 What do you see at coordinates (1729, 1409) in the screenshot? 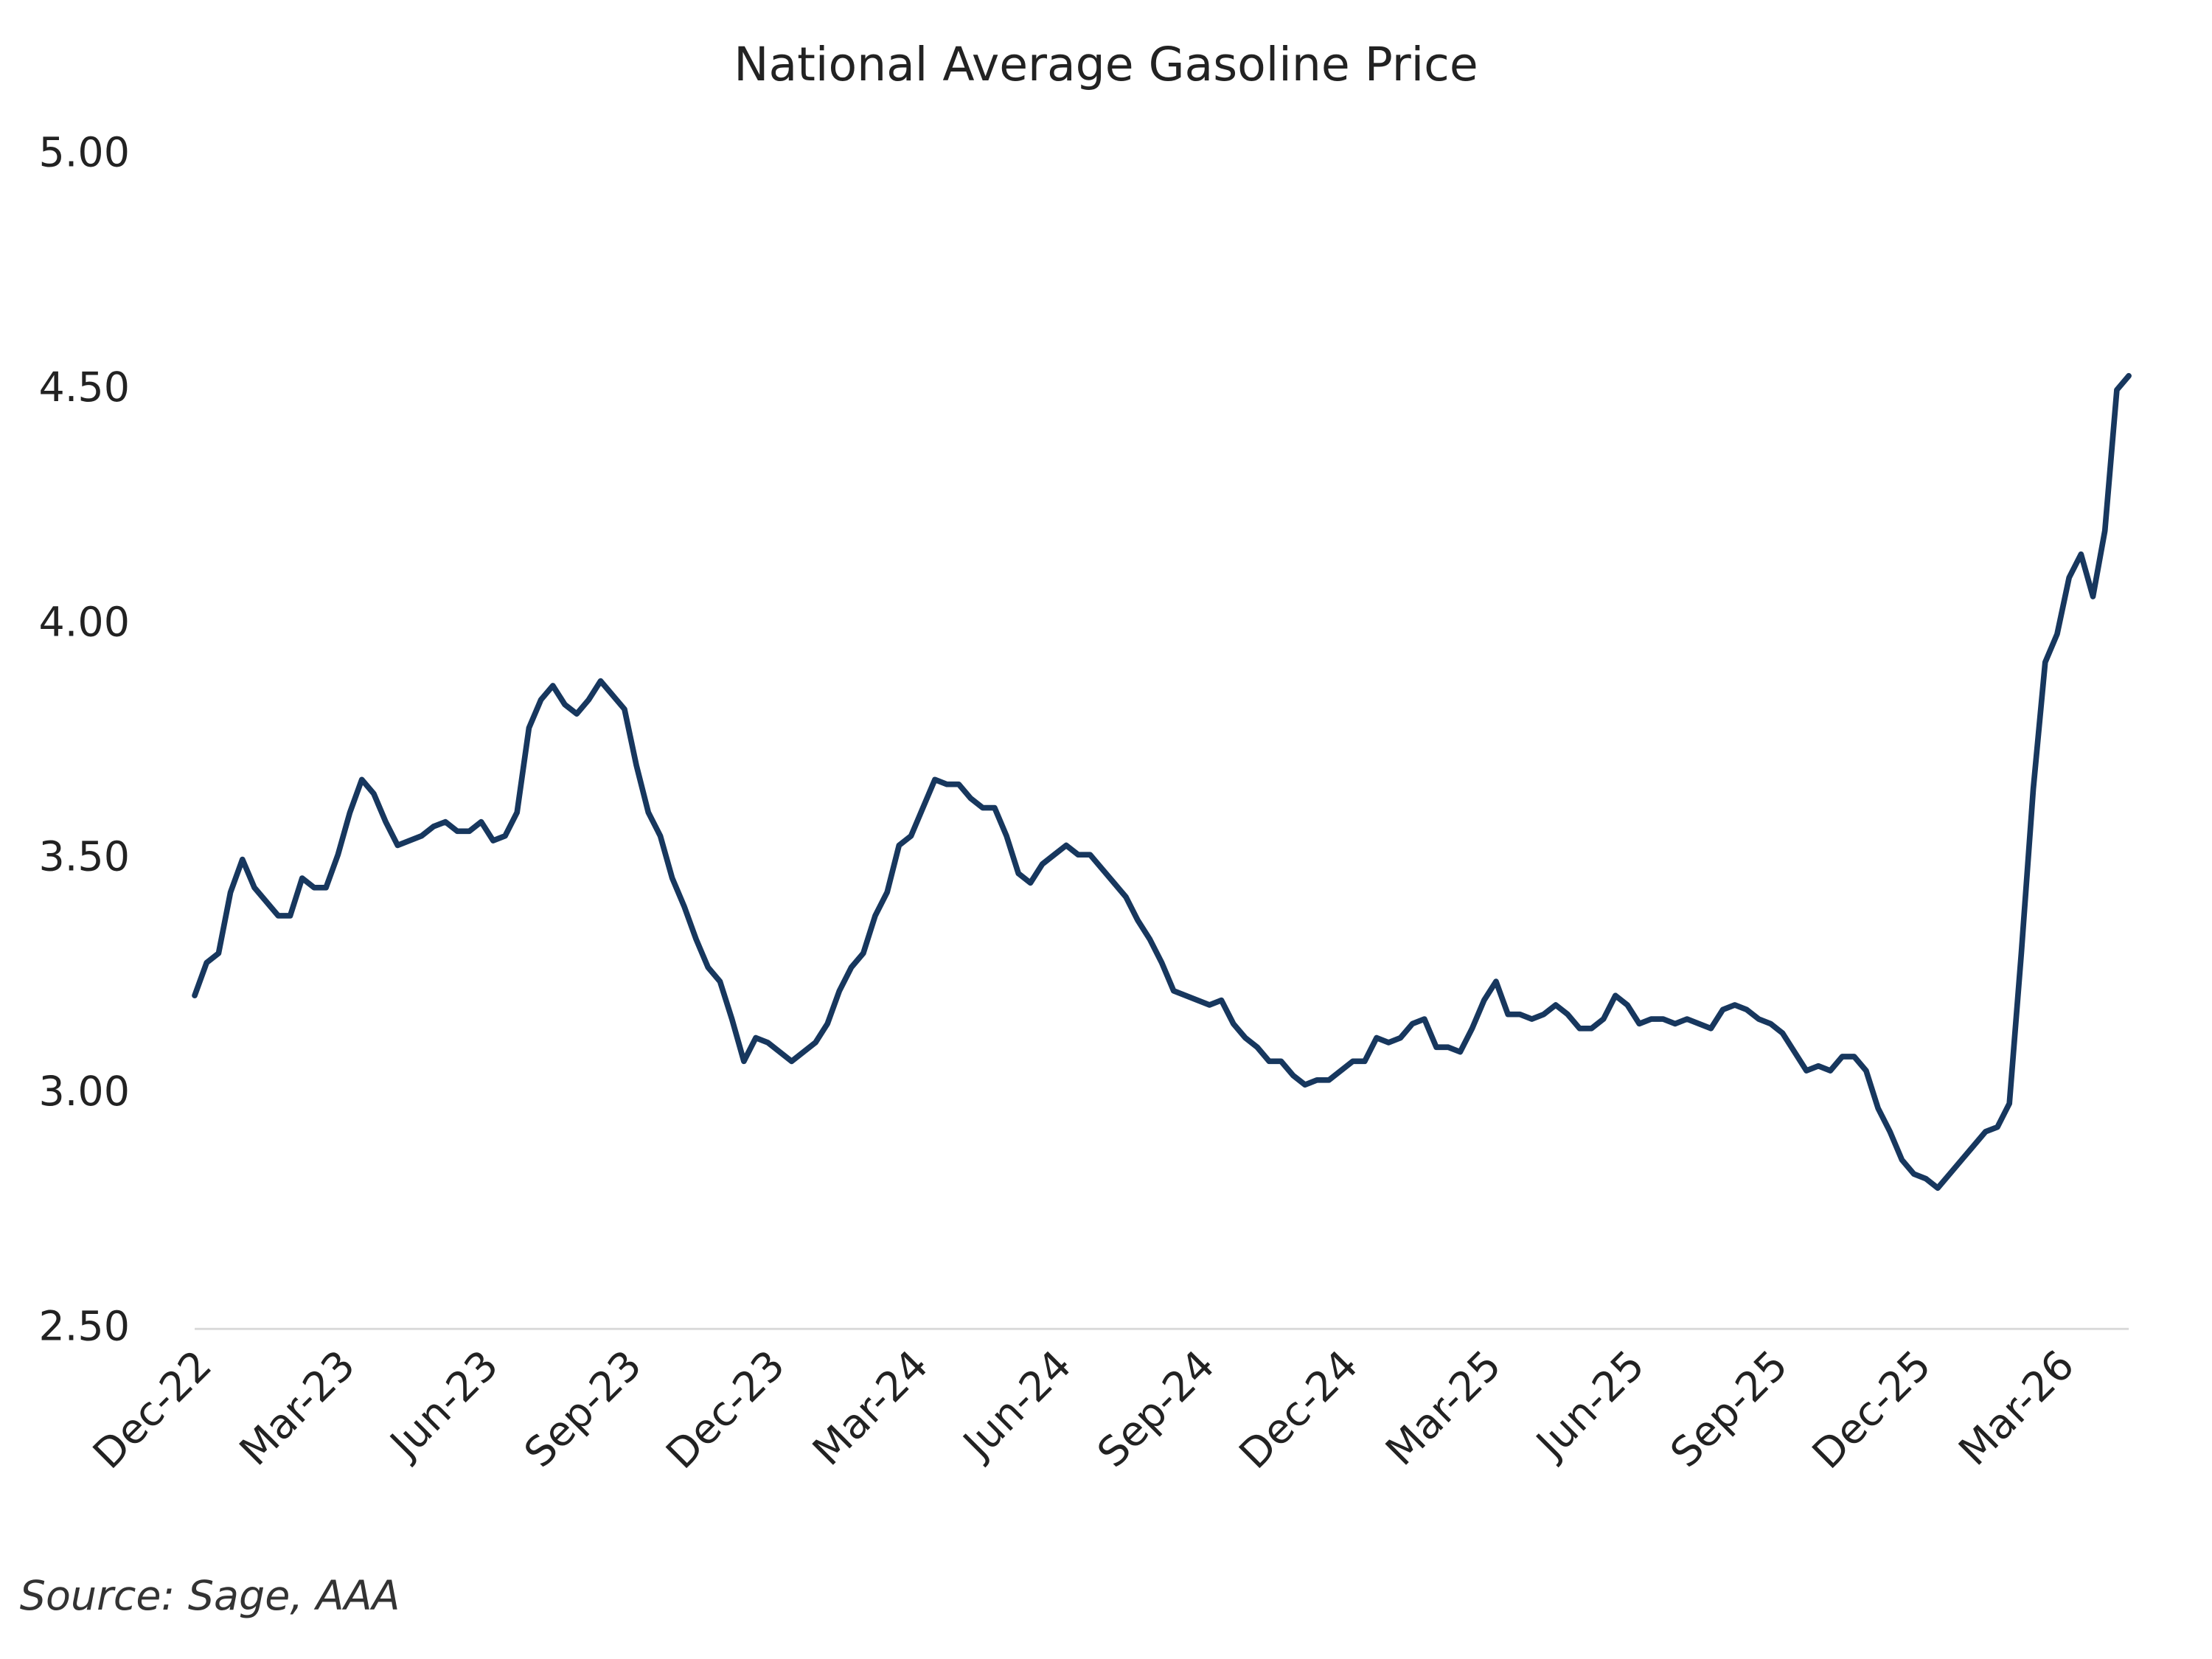
I see `x-tick-label: Sep-25` at bounding box center [1729, 1409].